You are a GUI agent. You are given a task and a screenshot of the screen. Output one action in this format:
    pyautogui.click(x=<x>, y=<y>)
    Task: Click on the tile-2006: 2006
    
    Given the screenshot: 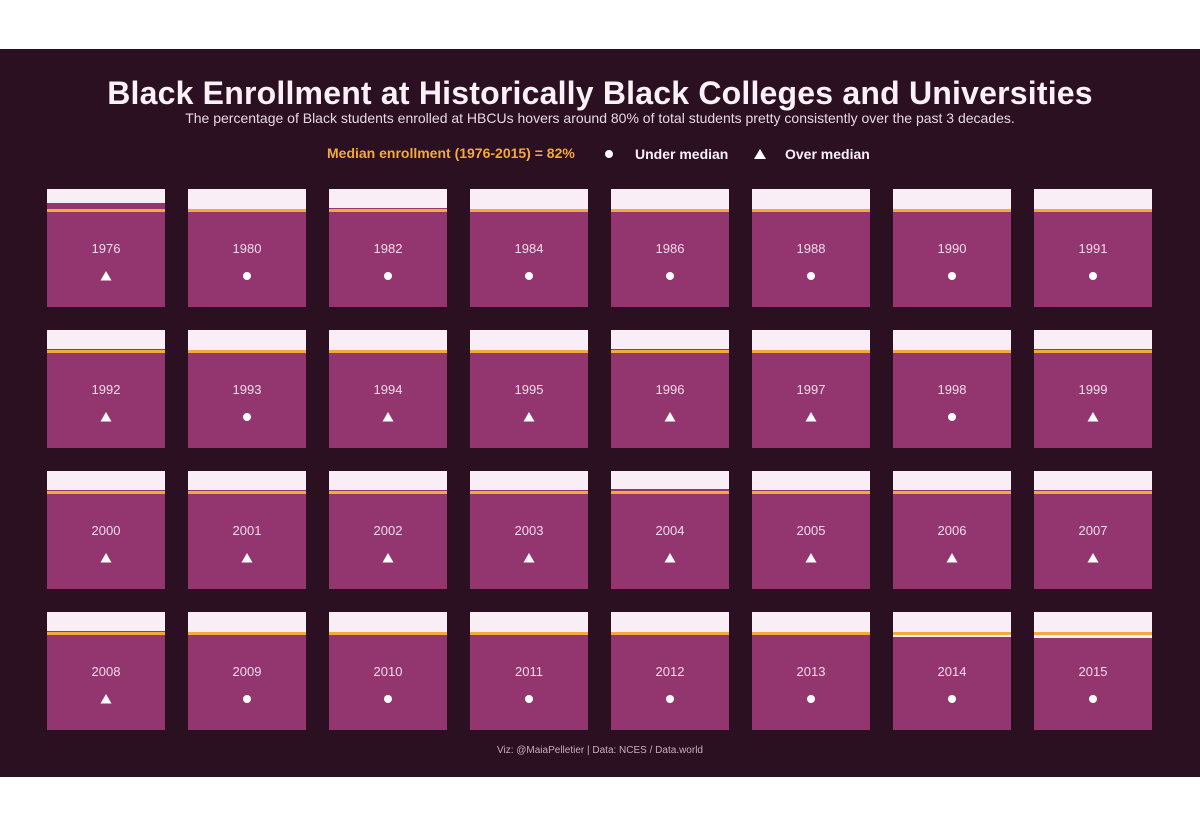 What is the action you would take?
    pyautogui.click(x=952, y=530)
    